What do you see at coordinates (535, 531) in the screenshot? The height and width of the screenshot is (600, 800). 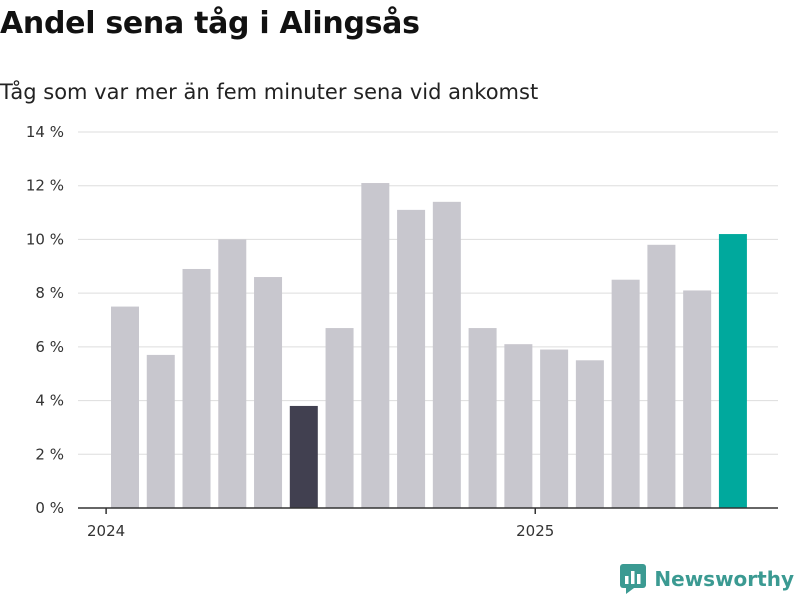 I see `x-tick-label: 2025` at bounding box center [535, 531].